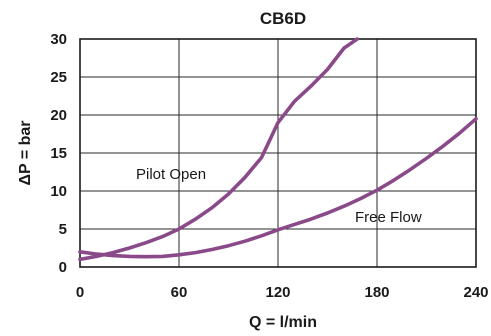  I want to click on x-tick-label: 180, so click(376, 292).